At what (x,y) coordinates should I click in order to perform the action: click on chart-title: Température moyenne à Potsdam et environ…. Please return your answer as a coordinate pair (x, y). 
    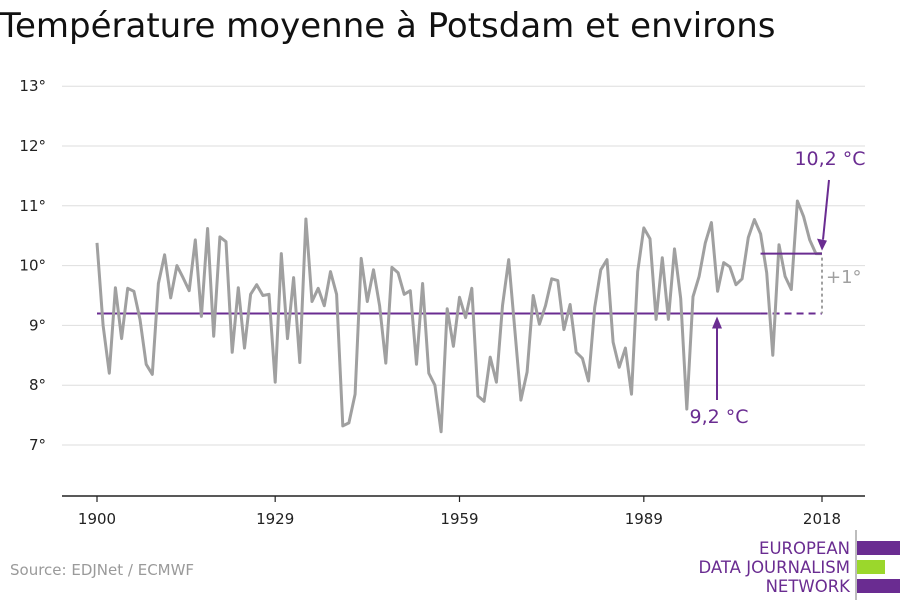
    Looking at the image, I should click on (388, 26).